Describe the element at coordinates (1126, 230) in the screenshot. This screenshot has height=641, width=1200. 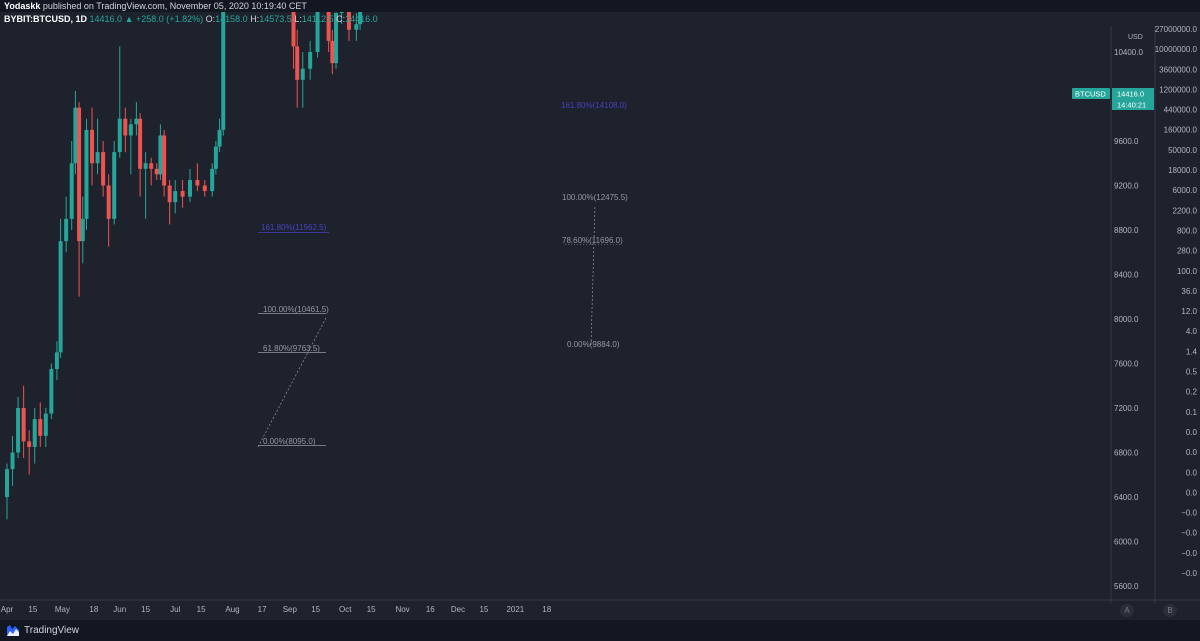
I see `price-tick-label: 8800.0` at that location.